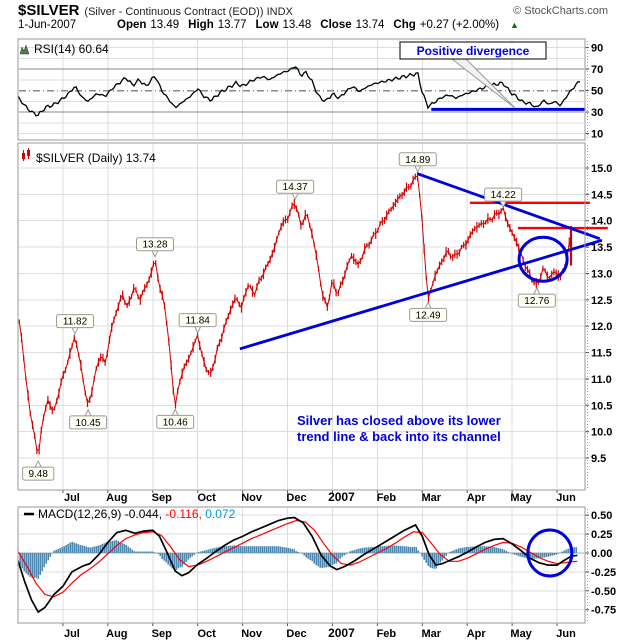  What do you see at coordinates (116, 498) in the screenshot?
I see `x-axis-label-Aug: Aug` at bounding box center [116, 498].